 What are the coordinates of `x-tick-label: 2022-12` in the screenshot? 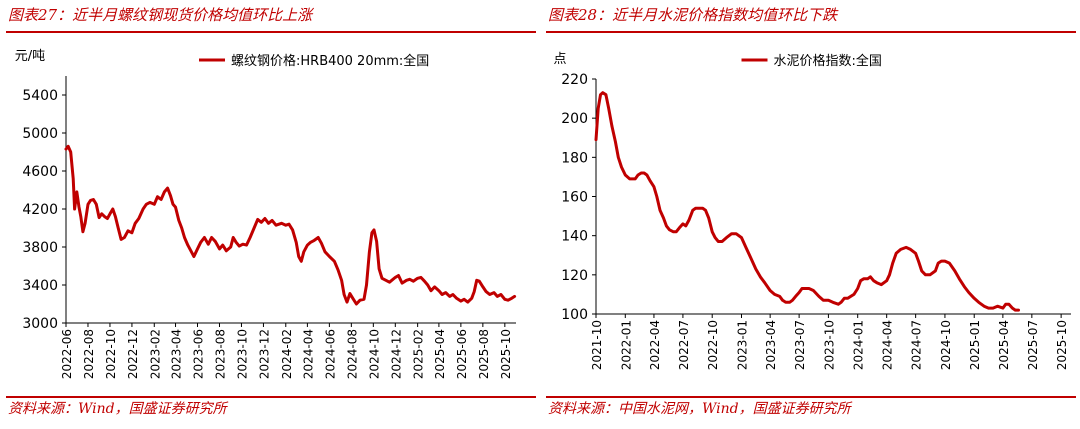 It's located at (133, 354).